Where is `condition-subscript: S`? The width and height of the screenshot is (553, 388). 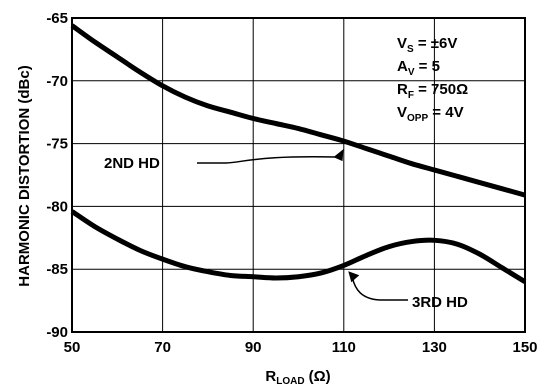 condition-subscript: S is located at coordinates (410, 49).